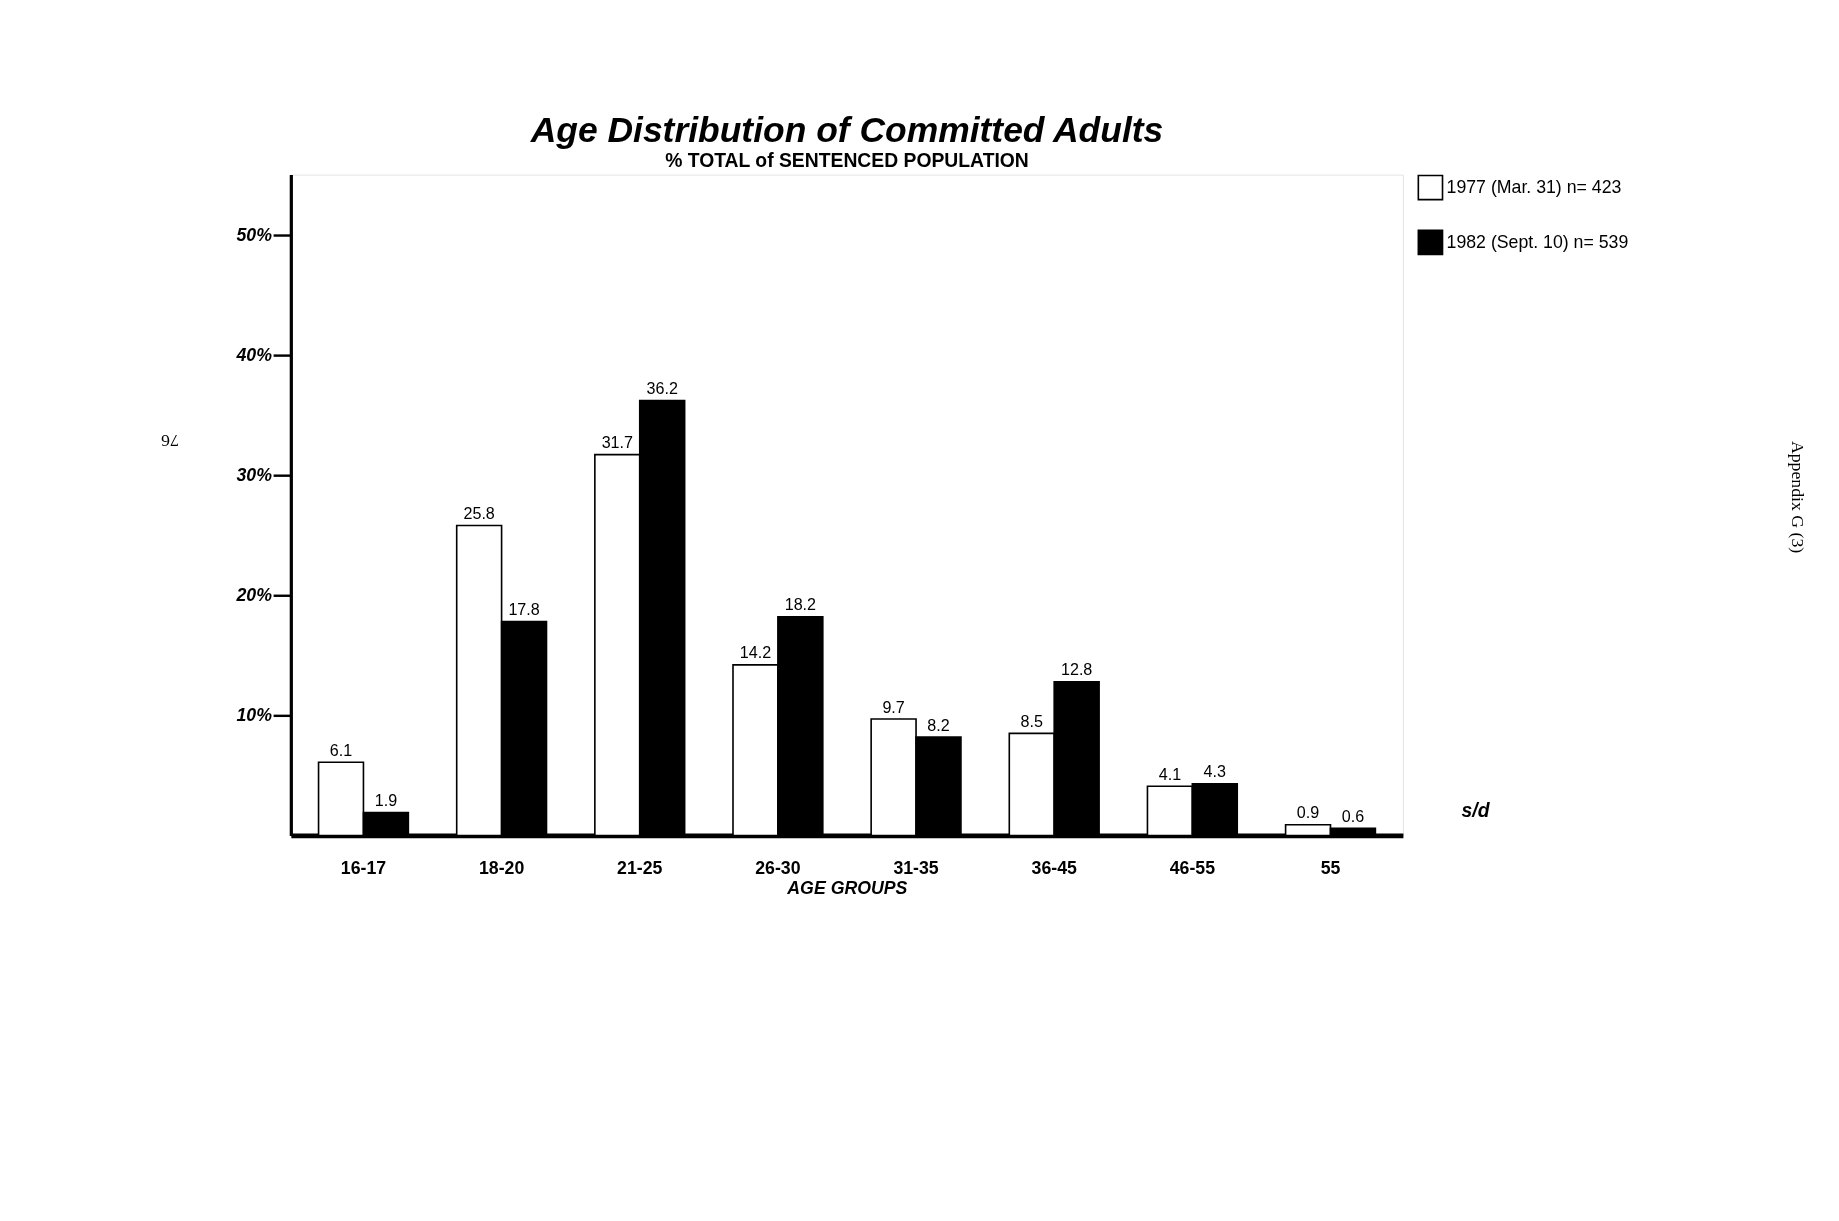  What do you see at coordinates (1534, 187) in the screenshot?
I see `legend-label: 1977 (Mar. 31) n= 423` at bounding box center [1534, 187].